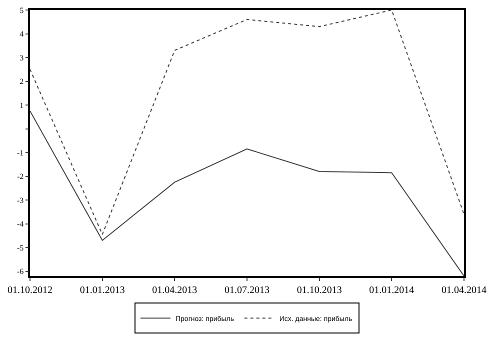  I want to click on y-tick-label: -5, so click(20, 247).